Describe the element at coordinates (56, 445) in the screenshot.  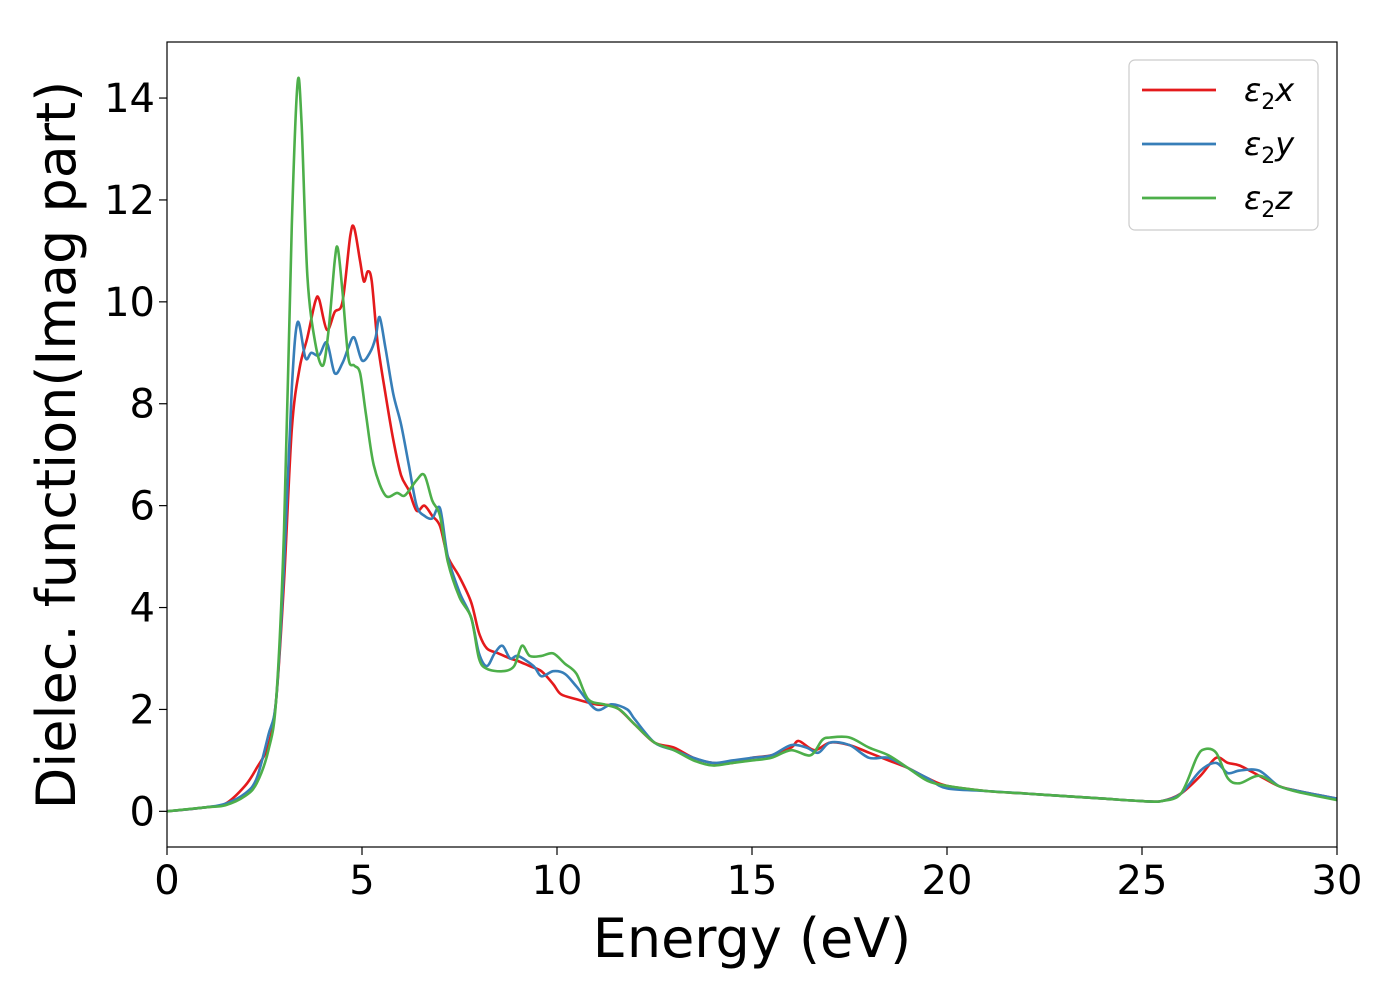
I see `y-axis-title: Dielec. function(Imag part)` at that location.